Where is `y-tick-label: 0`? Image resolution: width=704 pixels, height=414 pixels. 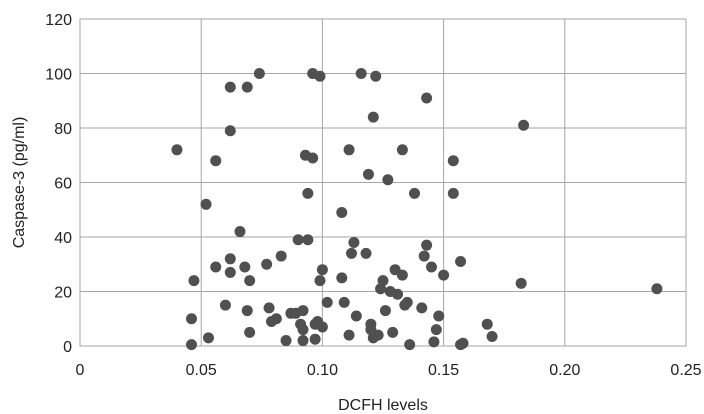 y-tick-label: 0 is located at coordinates (67, 347).